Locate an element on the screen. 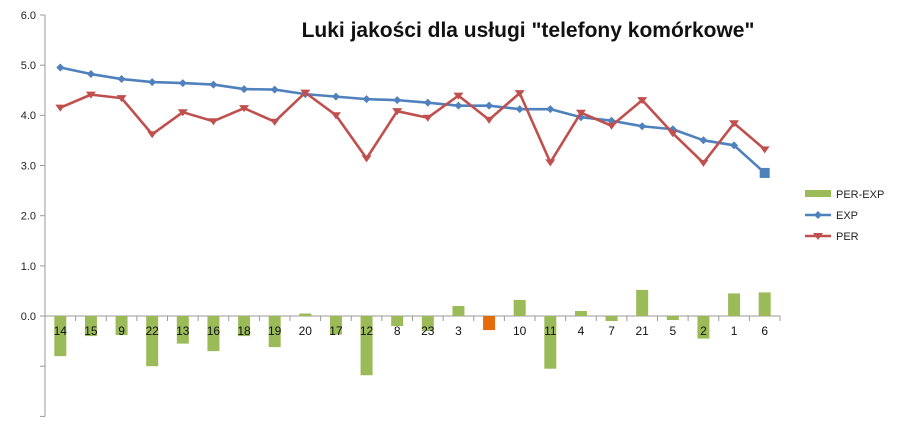 The height and width of the screenshot is (432, 900). category-label: 21 is located at coordinates (643, 331).